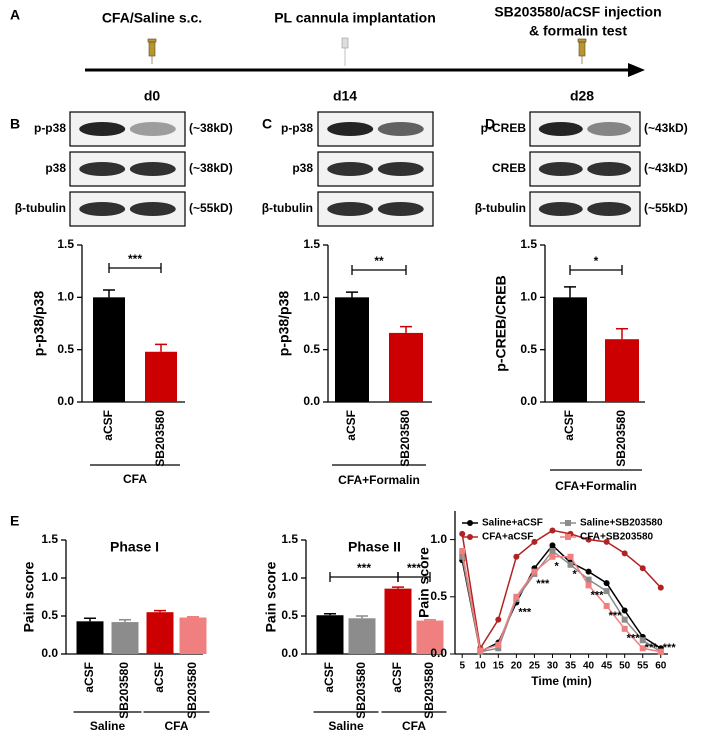 The image size is (708, 737). What do you see at coordinates (374, 547) in the screenshot?
I see `chart-title: Phase II` at bounding box center [374, 547].